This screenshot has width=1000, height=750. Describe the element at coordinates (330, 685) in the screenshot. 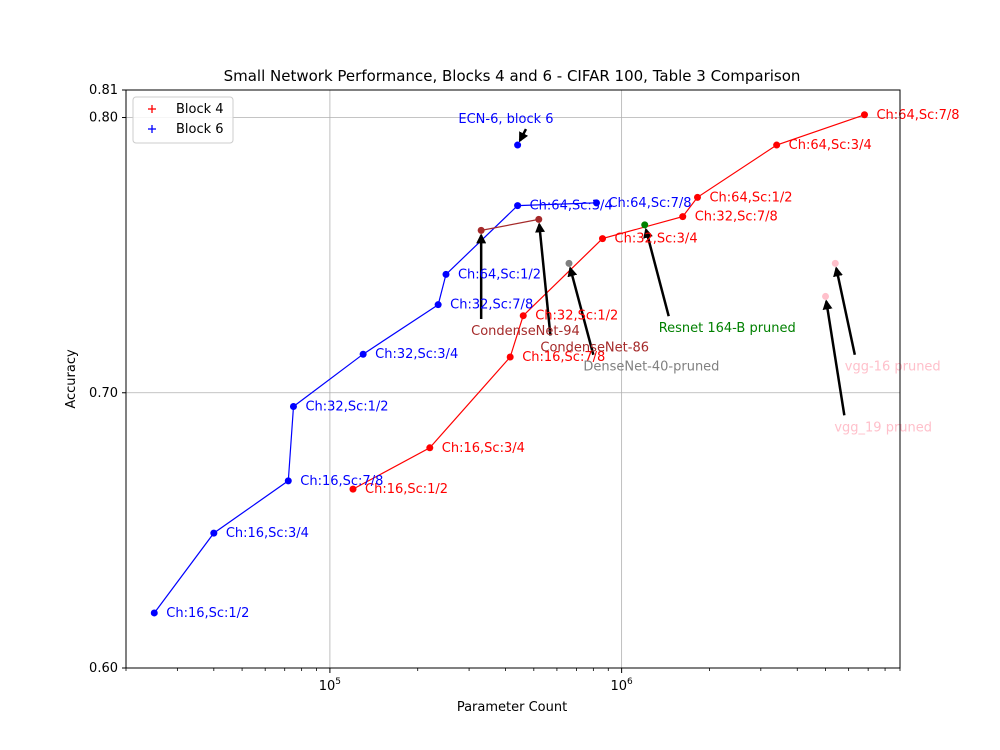

I see `x-tick-label: 10⁵` at that location.